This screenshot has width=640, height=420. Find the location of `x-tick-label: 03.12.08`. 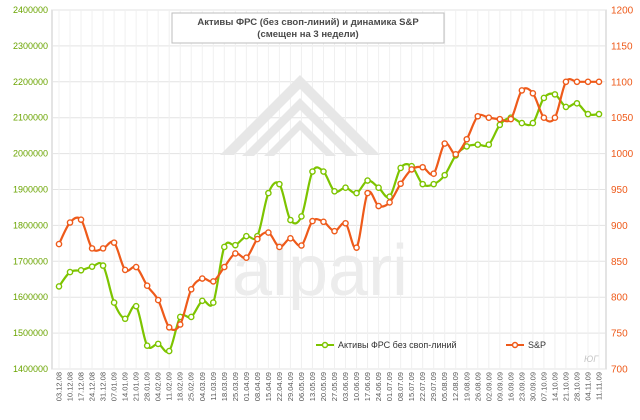

x-tick-label: 03.12.08 is located at coordinates (59, 386).